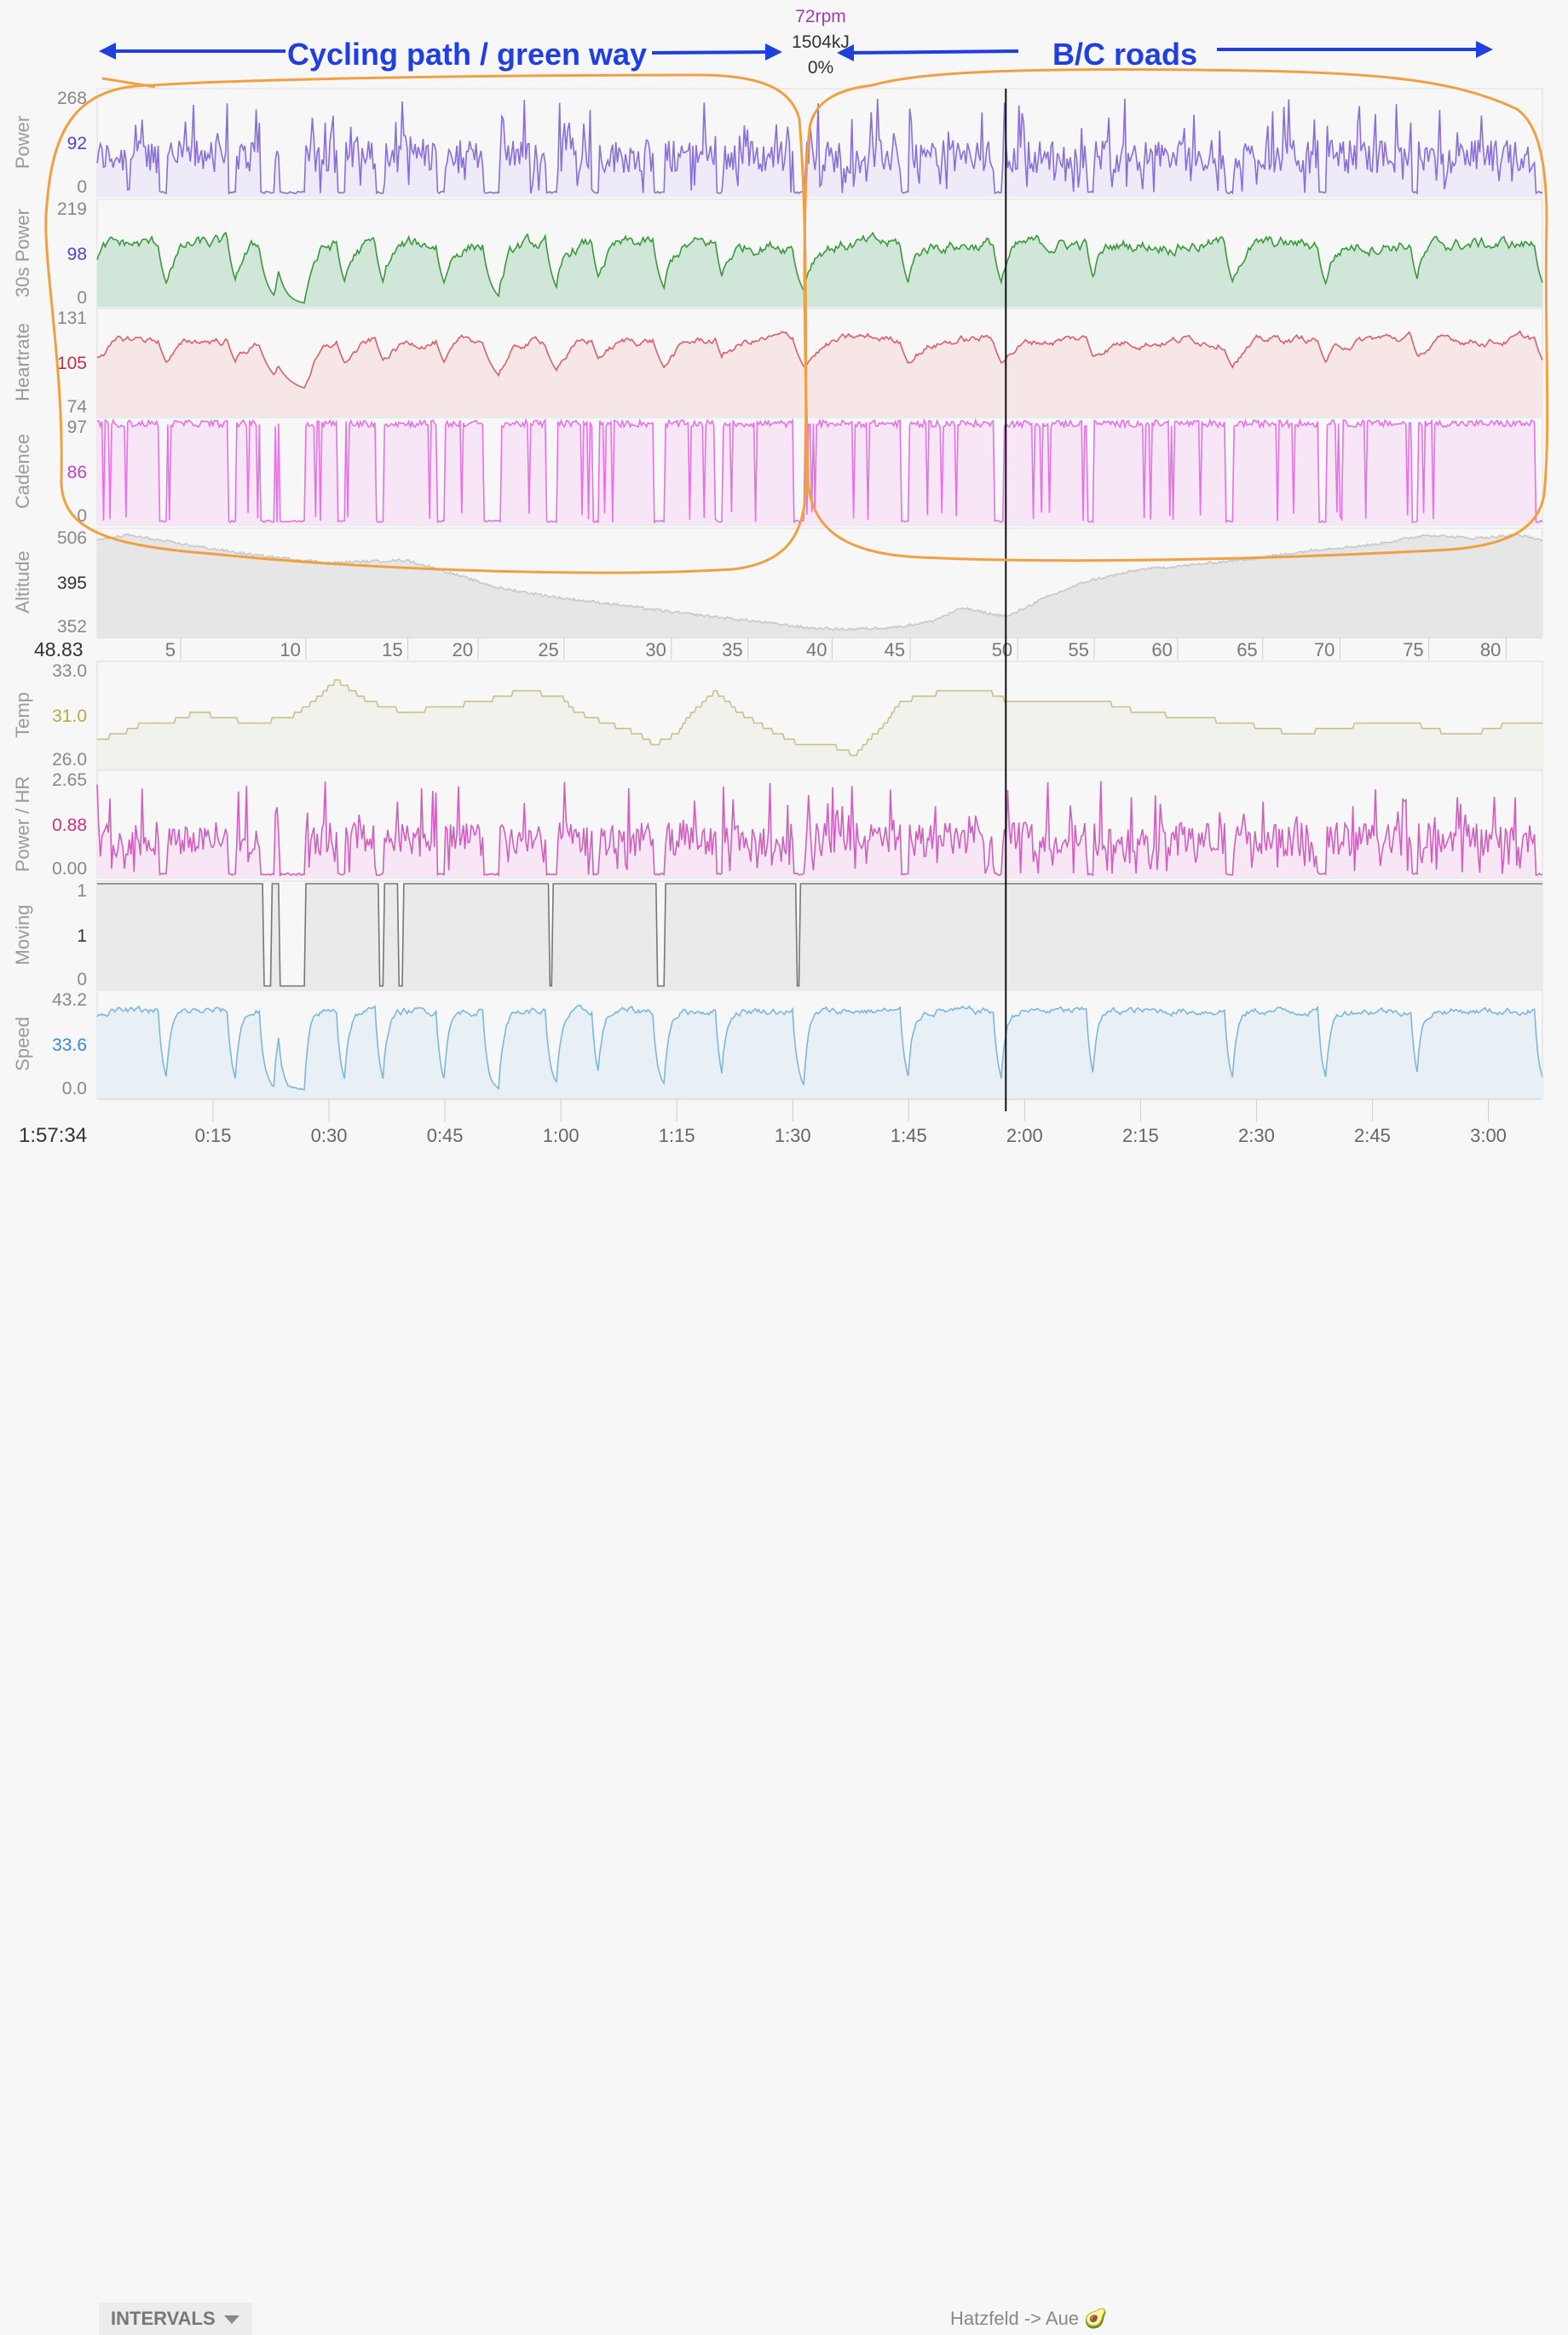  I want to click on y-tick-label: 395, so click(72, 583).